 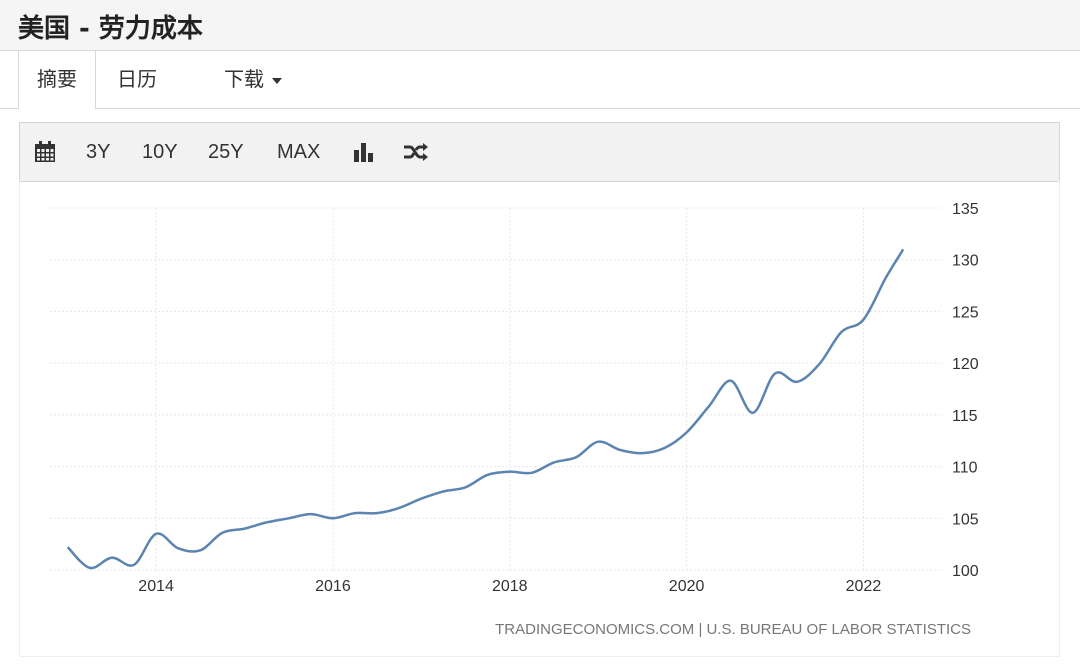 I want to click on title-bar: 美国 - 劳力成本, so click(x=540, y=25).